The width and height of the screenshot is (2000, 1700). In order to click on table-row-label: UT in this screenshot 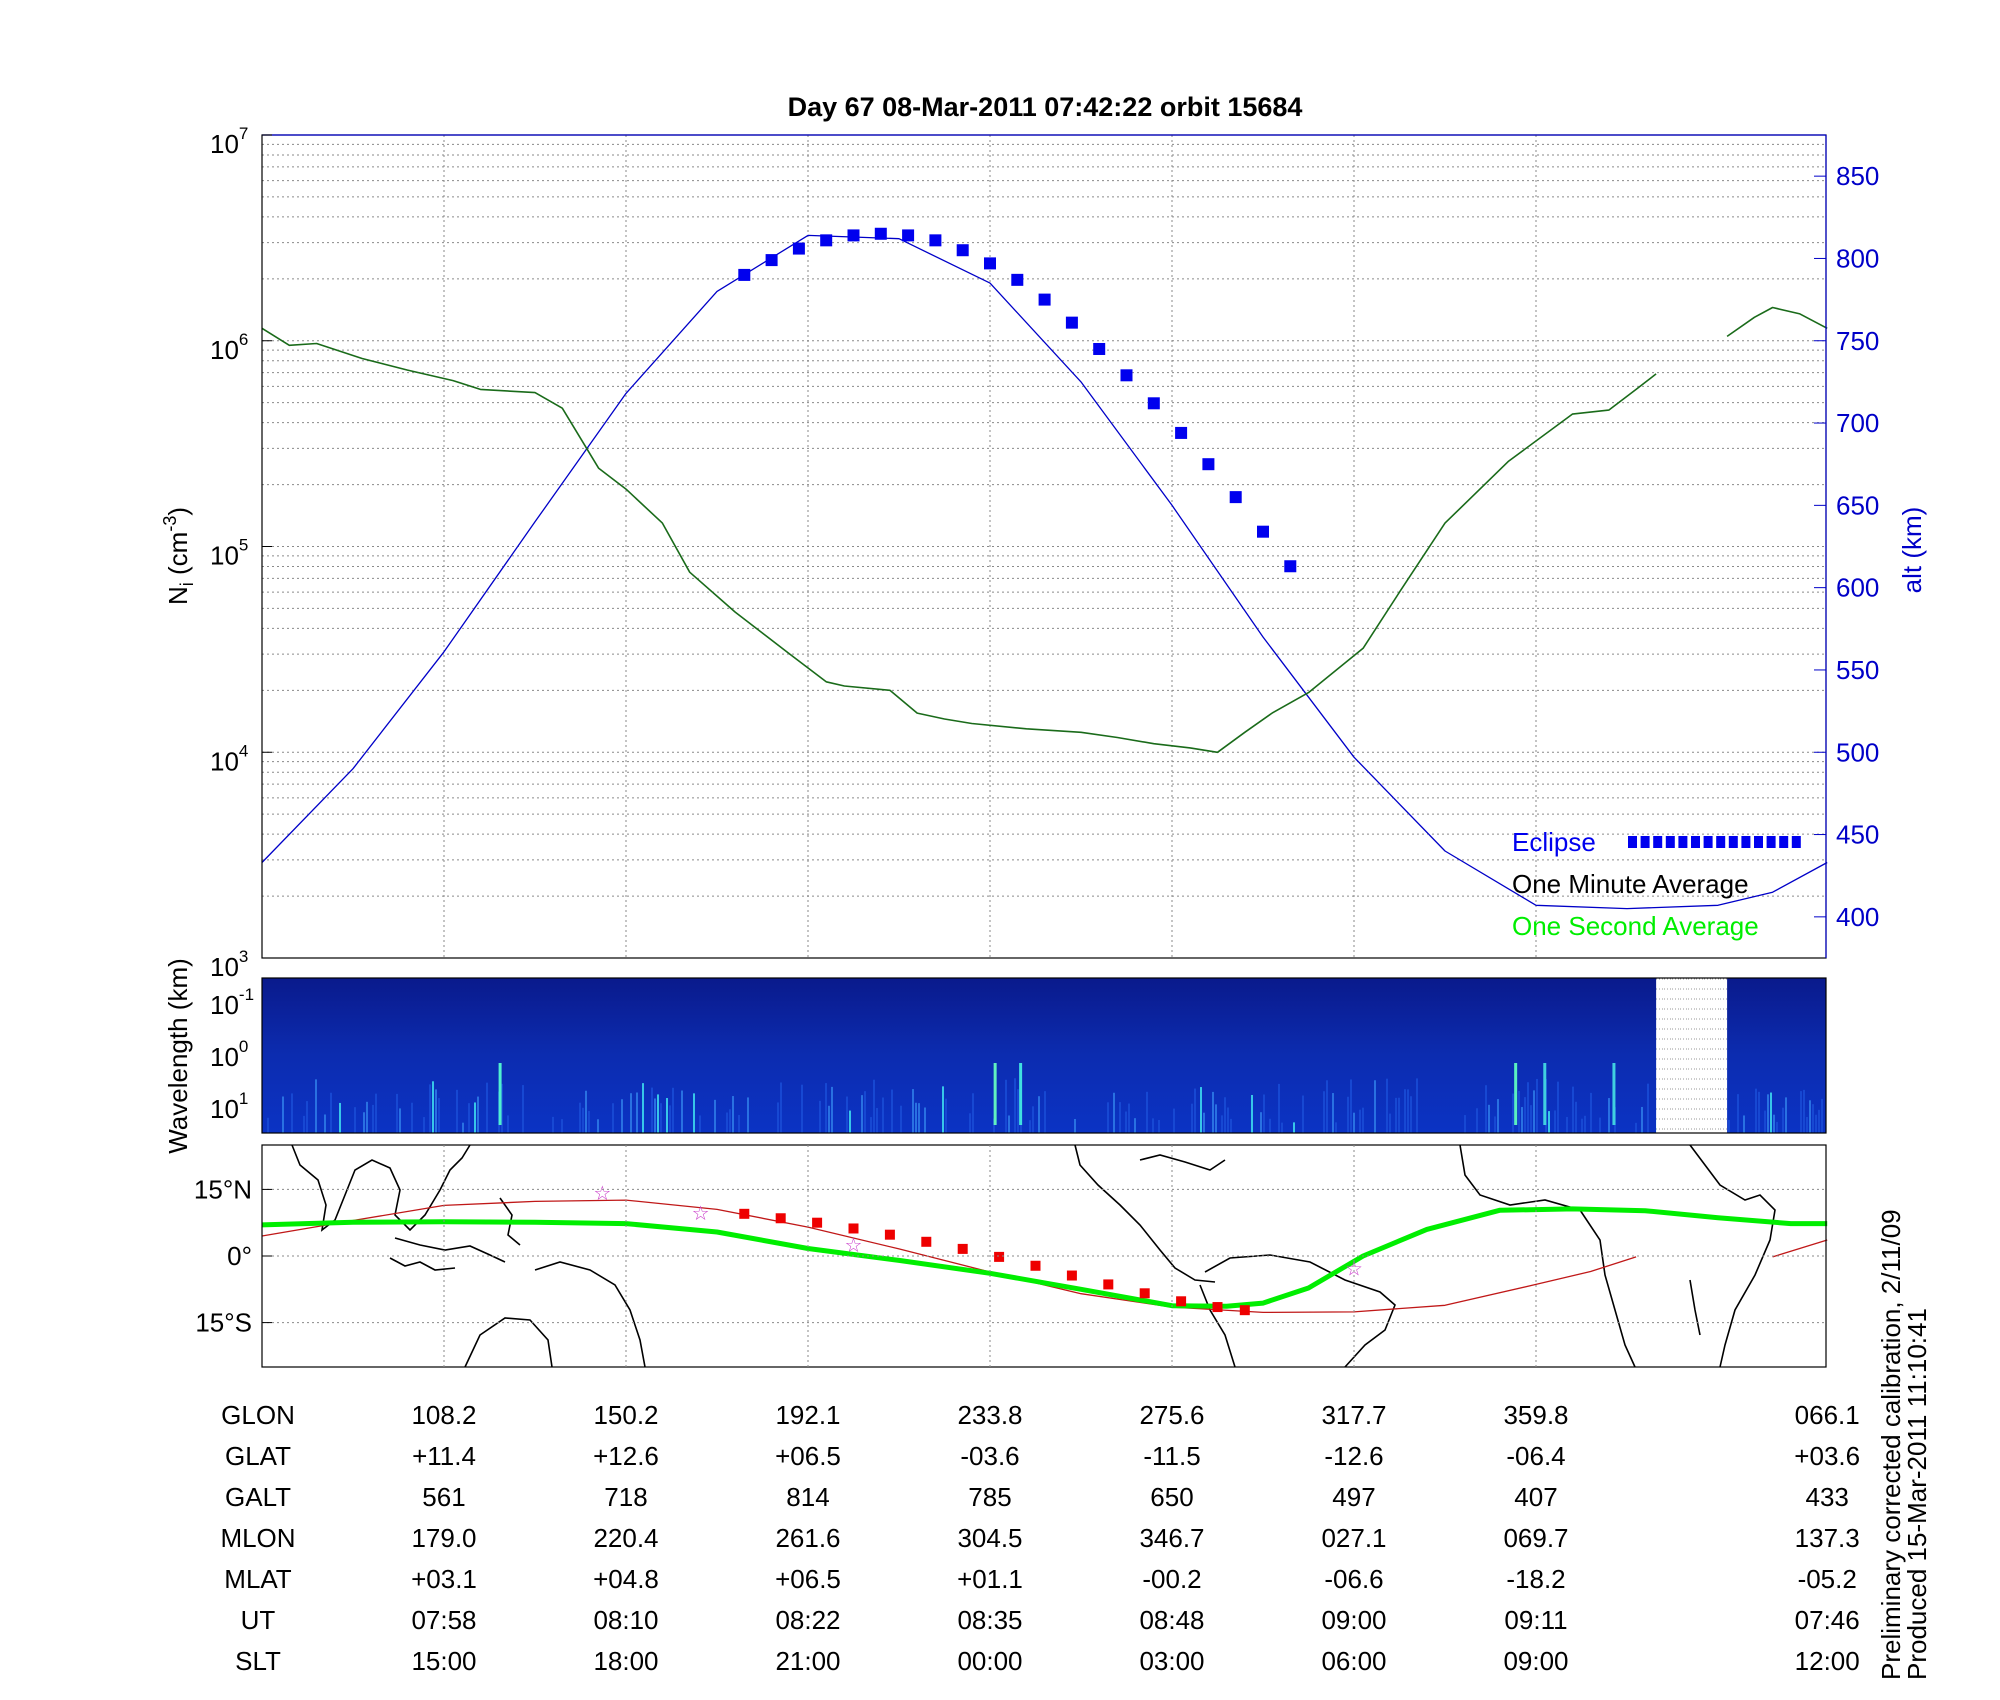, I will do `click(258, 1620)`.